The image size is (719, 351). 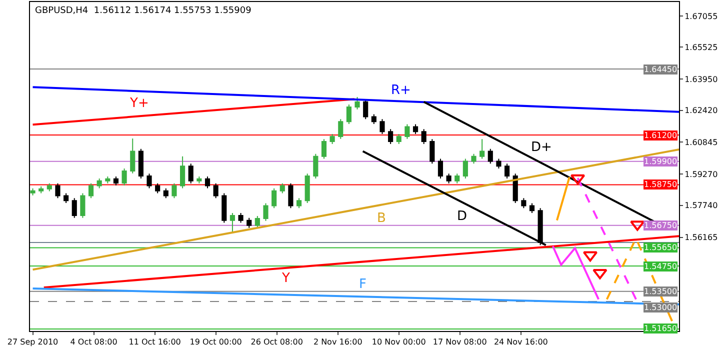 I want to click on line-series, so click(x=576, y=272).